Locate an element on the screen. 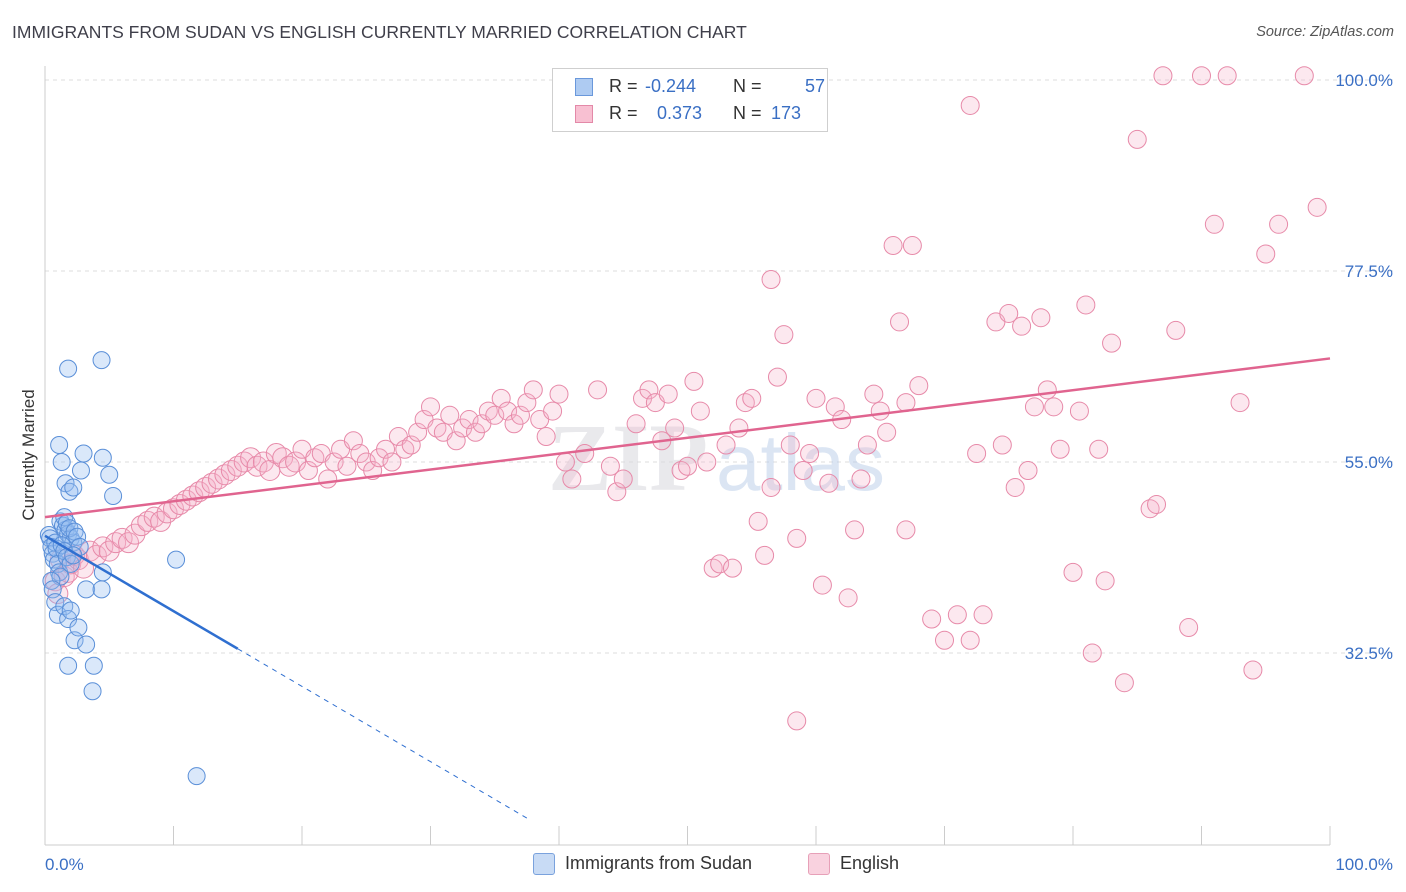  y-tick-label: 100.0% is located at coordinates (1364, 80).